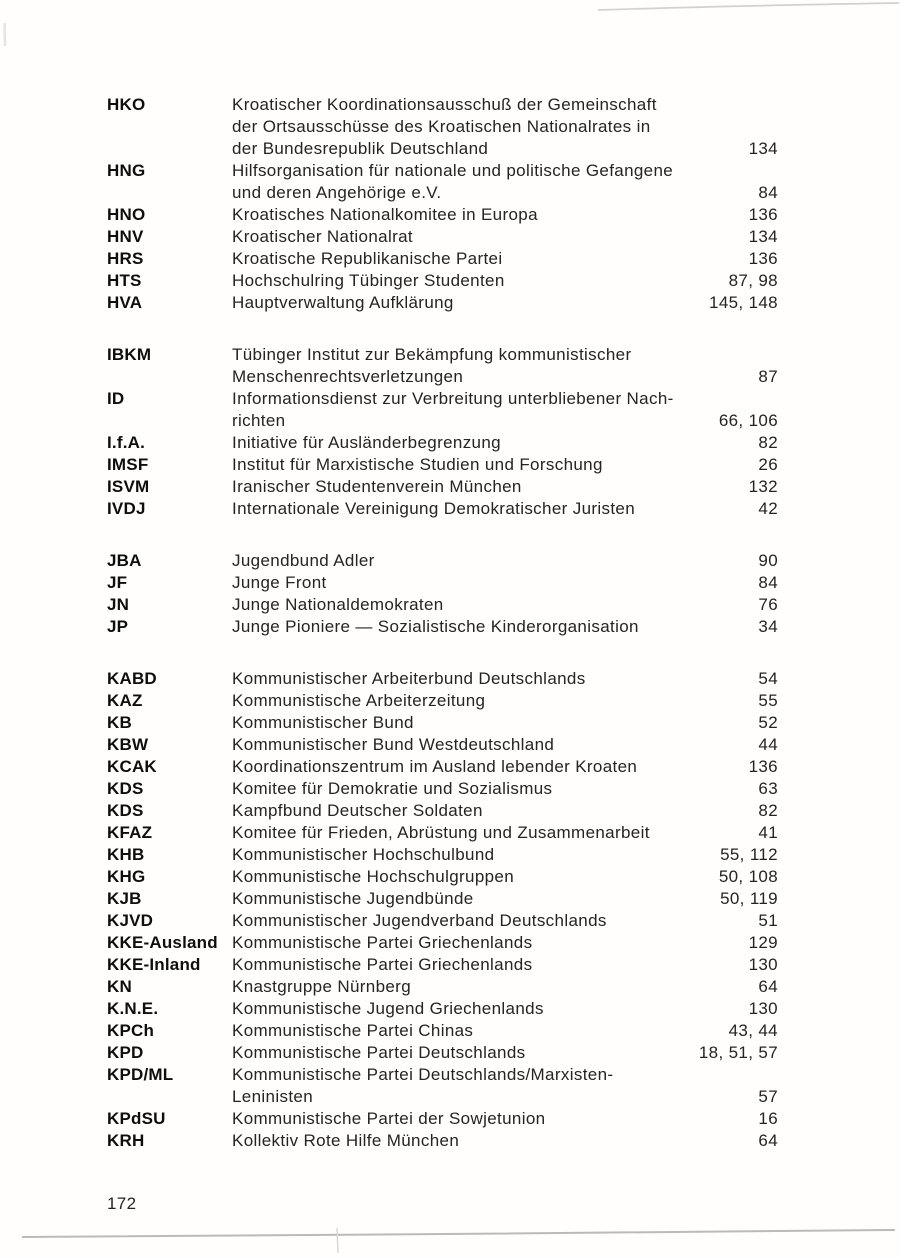  I want to click on abbreviation-definition: Hauptverwaltung Aufklärung, so click(343, 302).